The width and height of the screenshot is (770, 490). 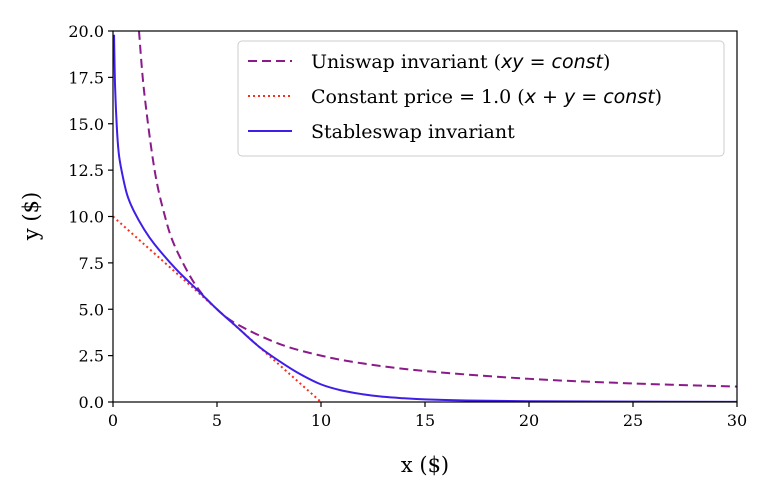 What do you see at coordinates (425, 465) in the screenshot?
I see `x-axis-title: x ($)` at bounding box center [425, 465].